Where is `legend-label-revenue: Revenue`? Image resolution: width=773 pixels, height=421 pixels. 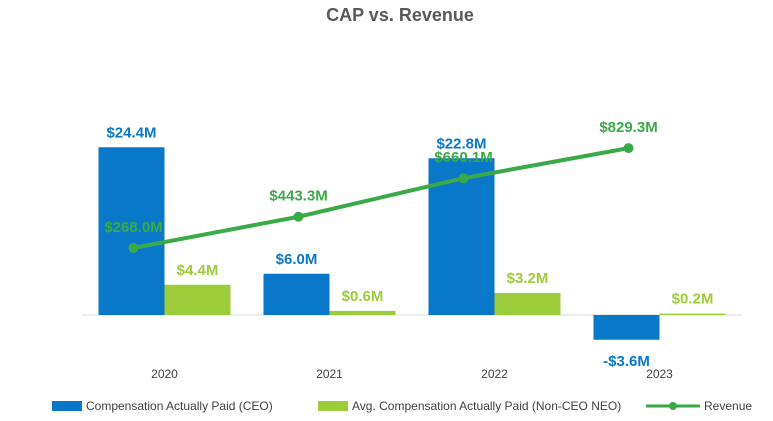 legend-label-revenue: Revenue is located at coordinates (728, 406).